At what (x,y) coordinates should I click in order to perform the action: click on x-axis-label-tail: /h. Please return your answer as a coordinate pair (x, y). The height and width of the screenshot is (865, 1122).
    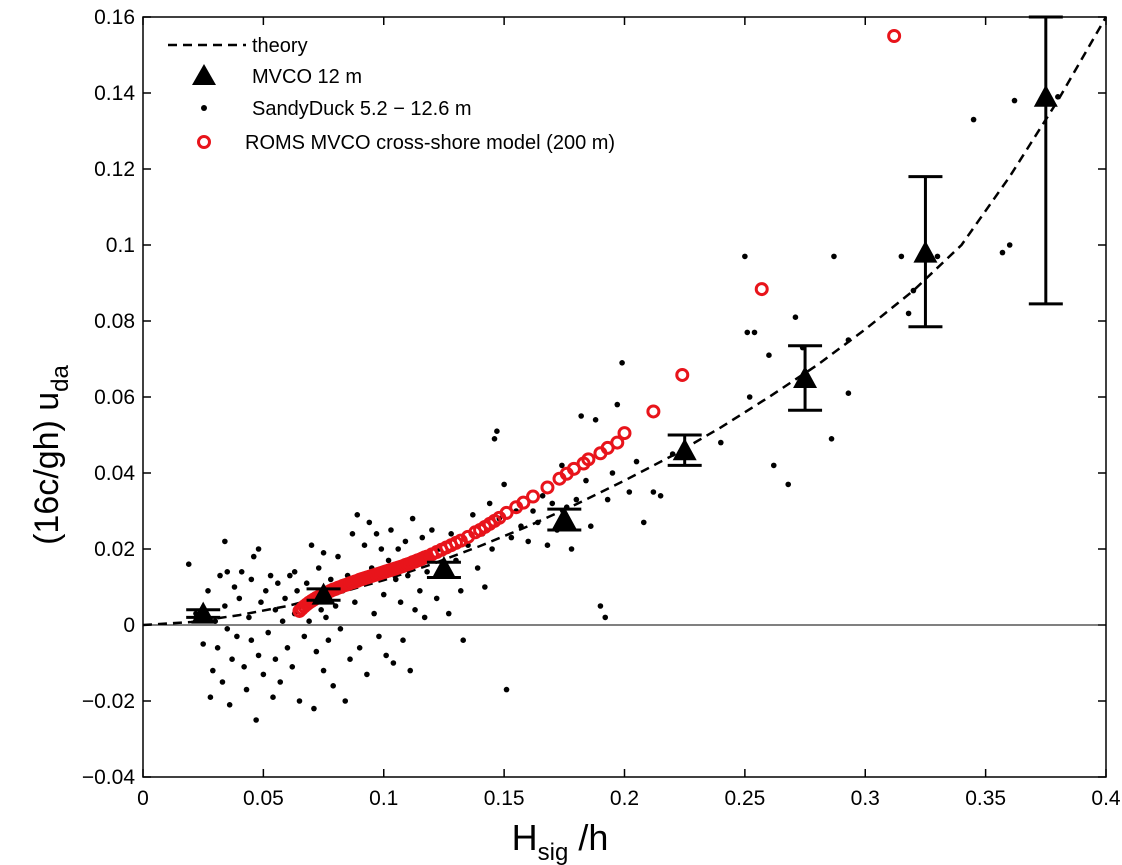
    Looking at the image, I should click on (588, 837).